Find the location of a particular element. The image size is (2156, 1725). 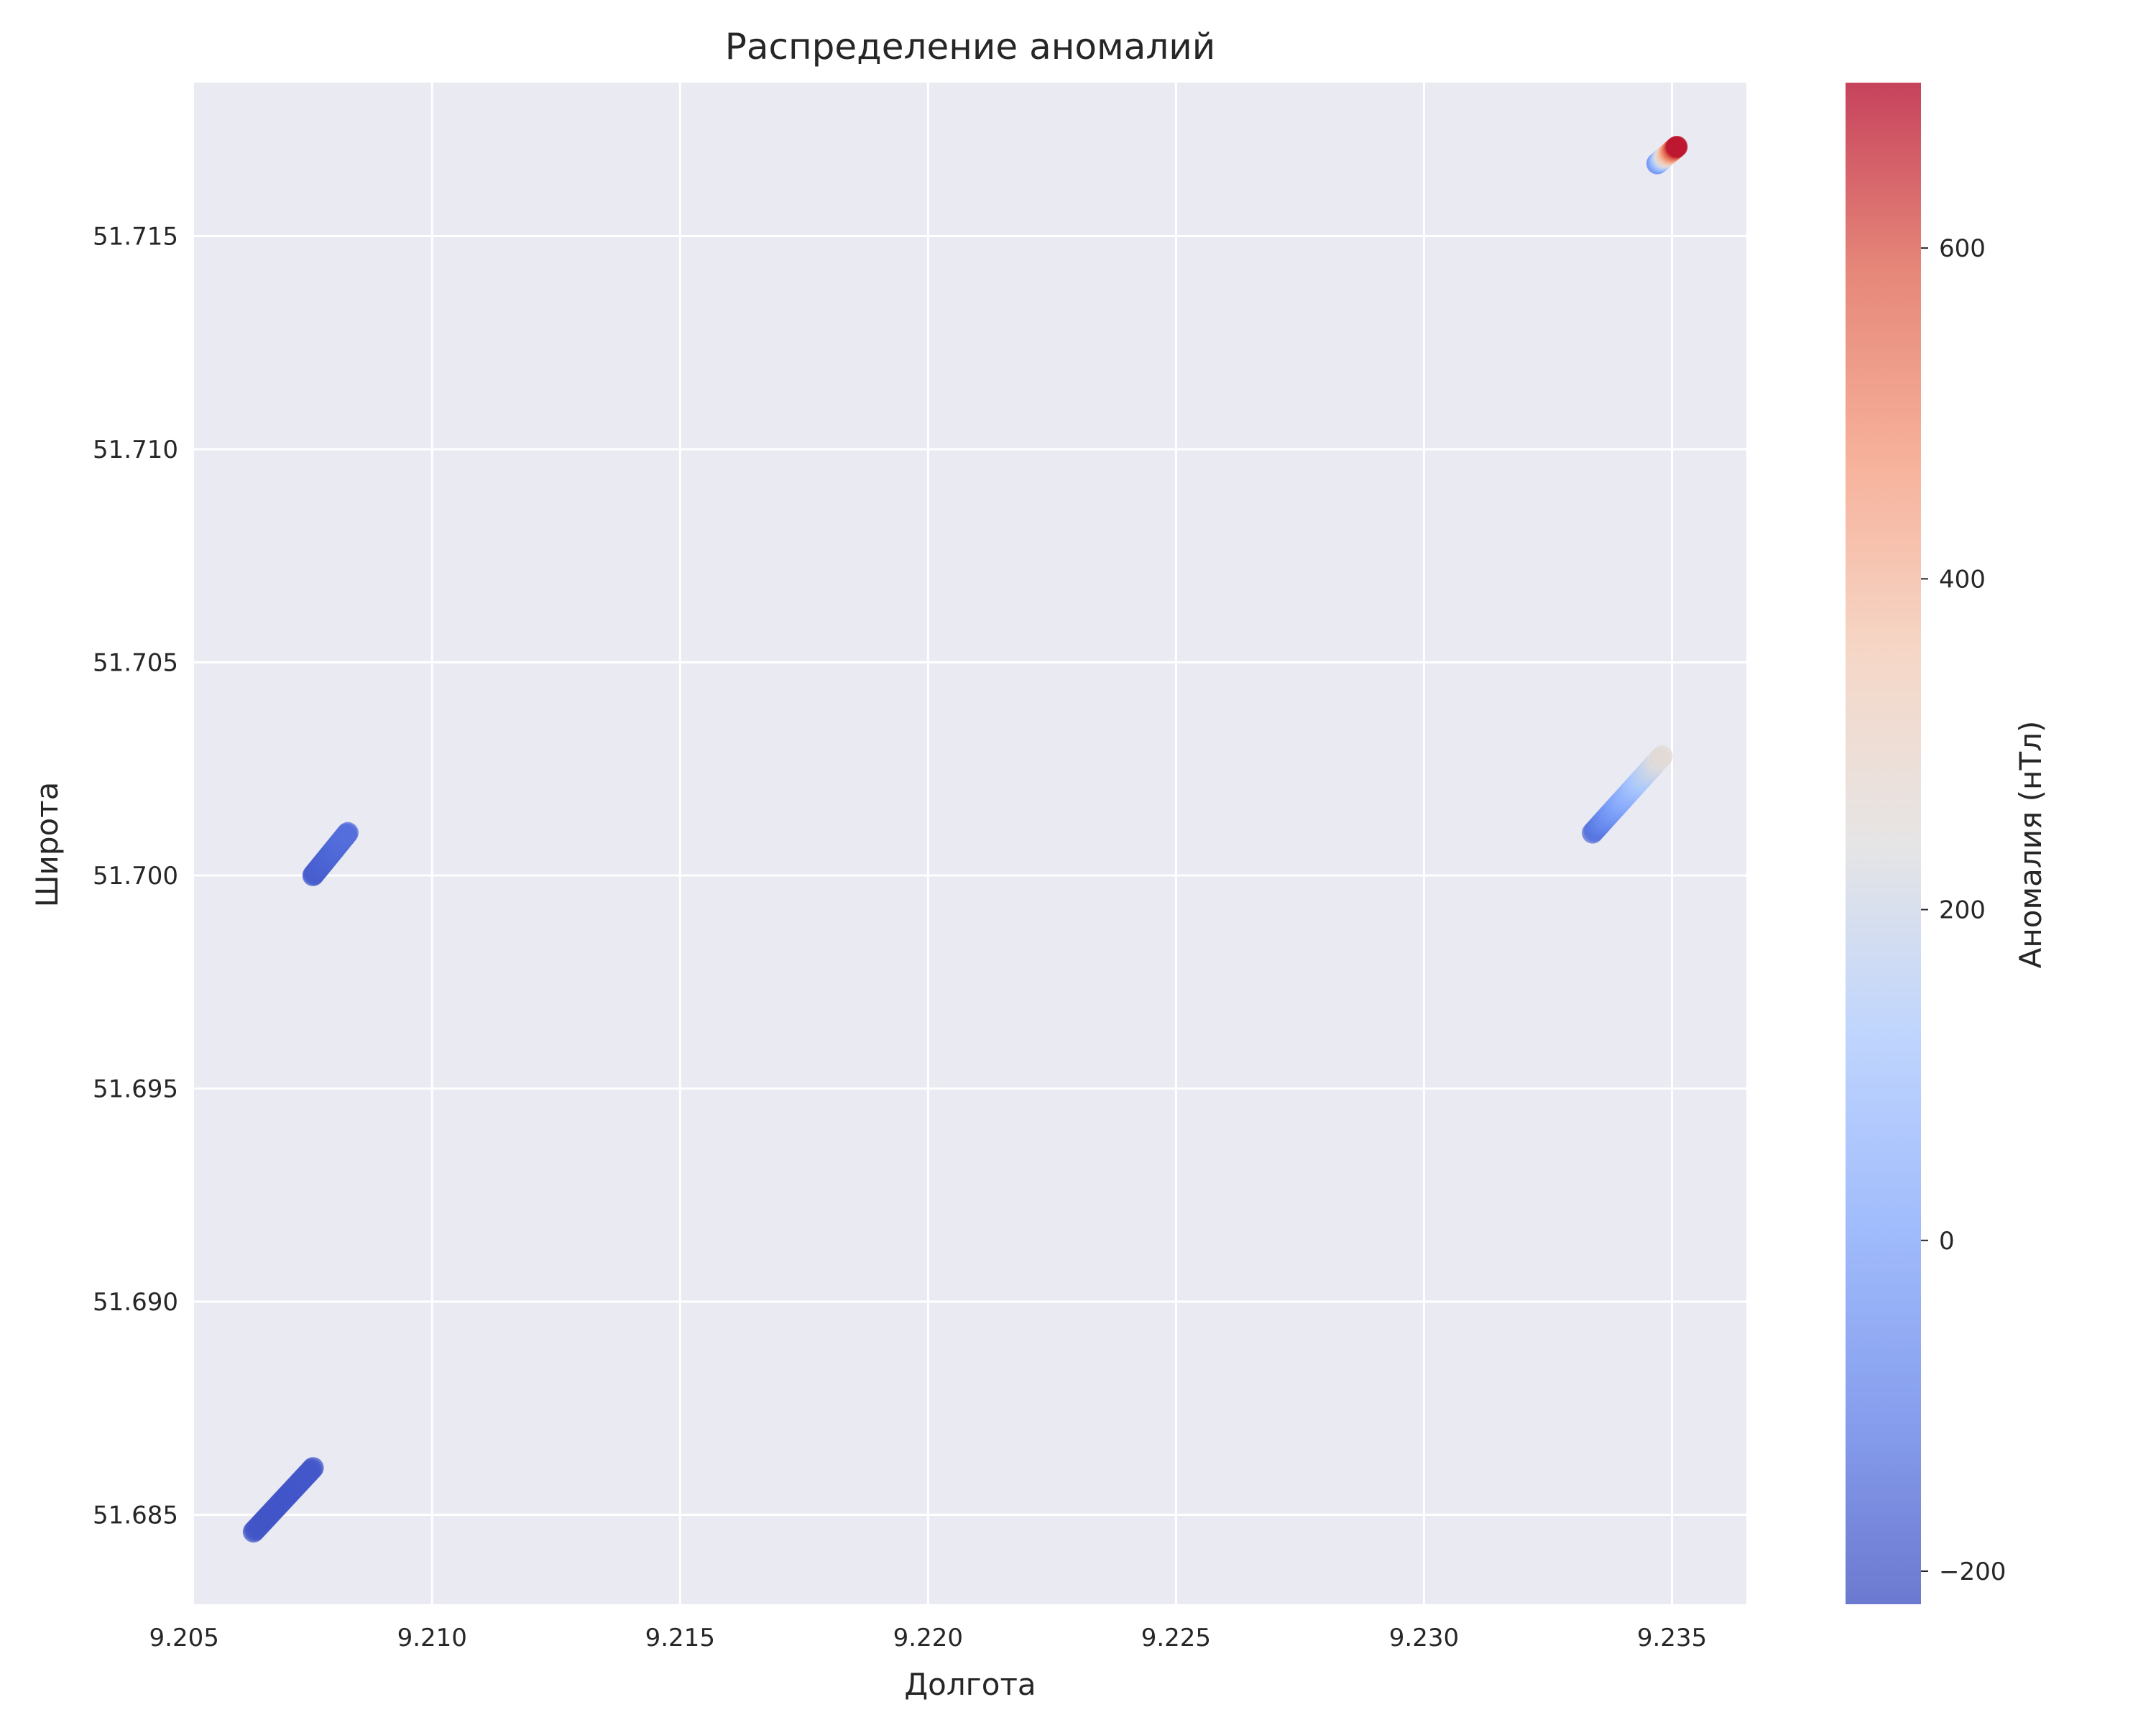

y-tick-label: 51.690 is located at coordinates (135, 1302).